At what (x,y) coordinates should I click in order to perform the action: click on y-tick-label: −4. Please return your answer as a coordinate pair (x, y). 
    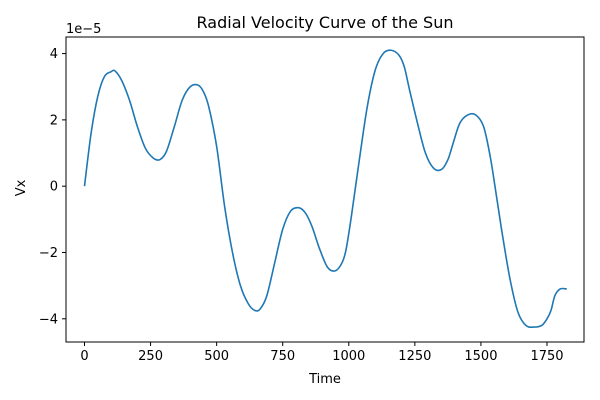
    Looking at the image, I should click on (48, 319).